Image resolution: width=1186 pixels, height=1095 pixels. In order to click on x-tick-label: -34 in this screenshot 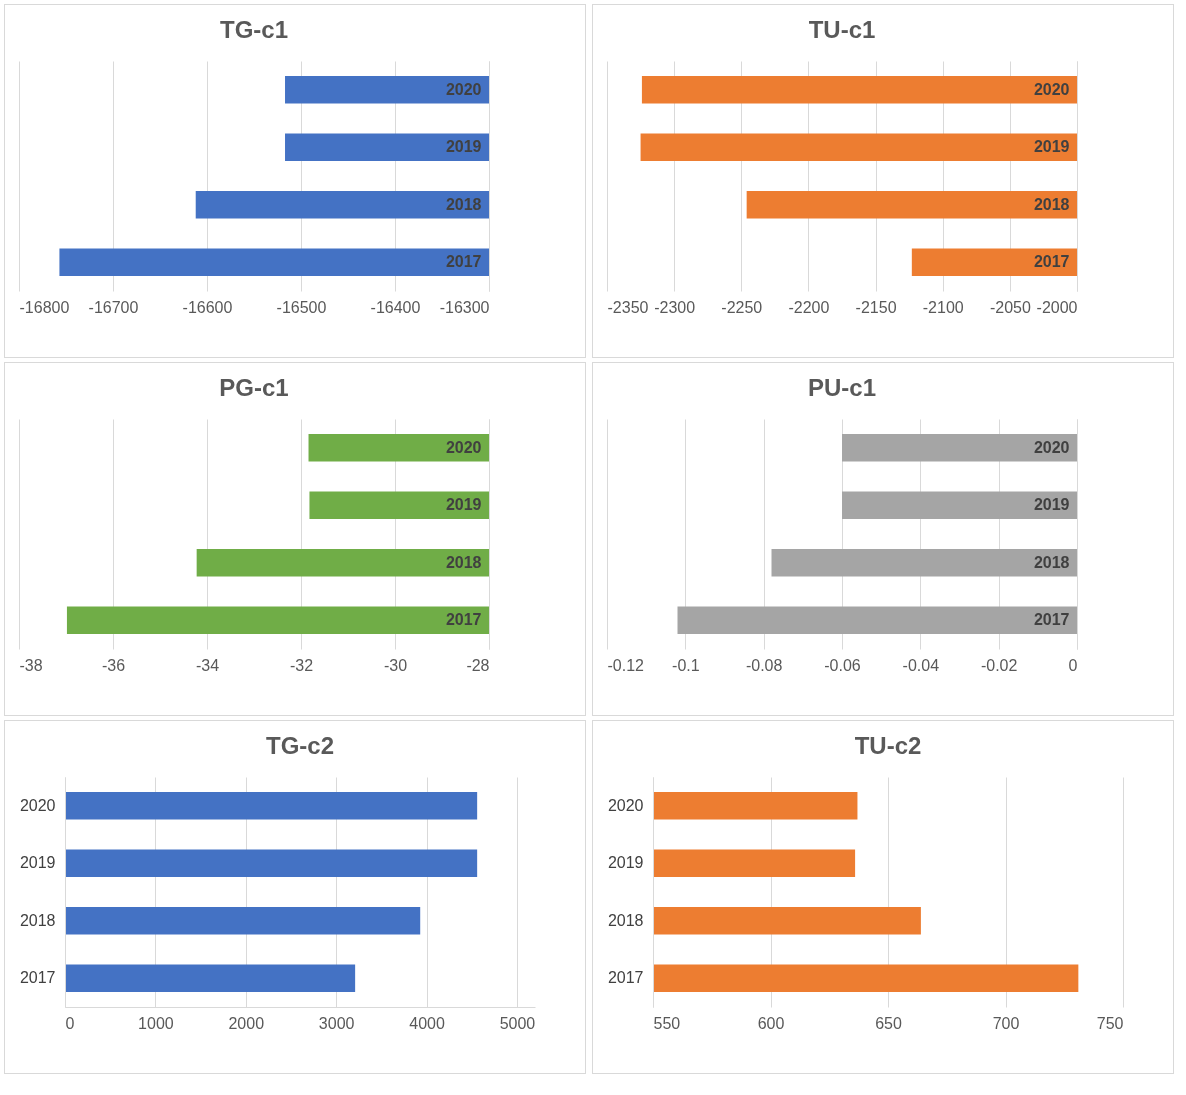, I will do `click(207, 665)`.